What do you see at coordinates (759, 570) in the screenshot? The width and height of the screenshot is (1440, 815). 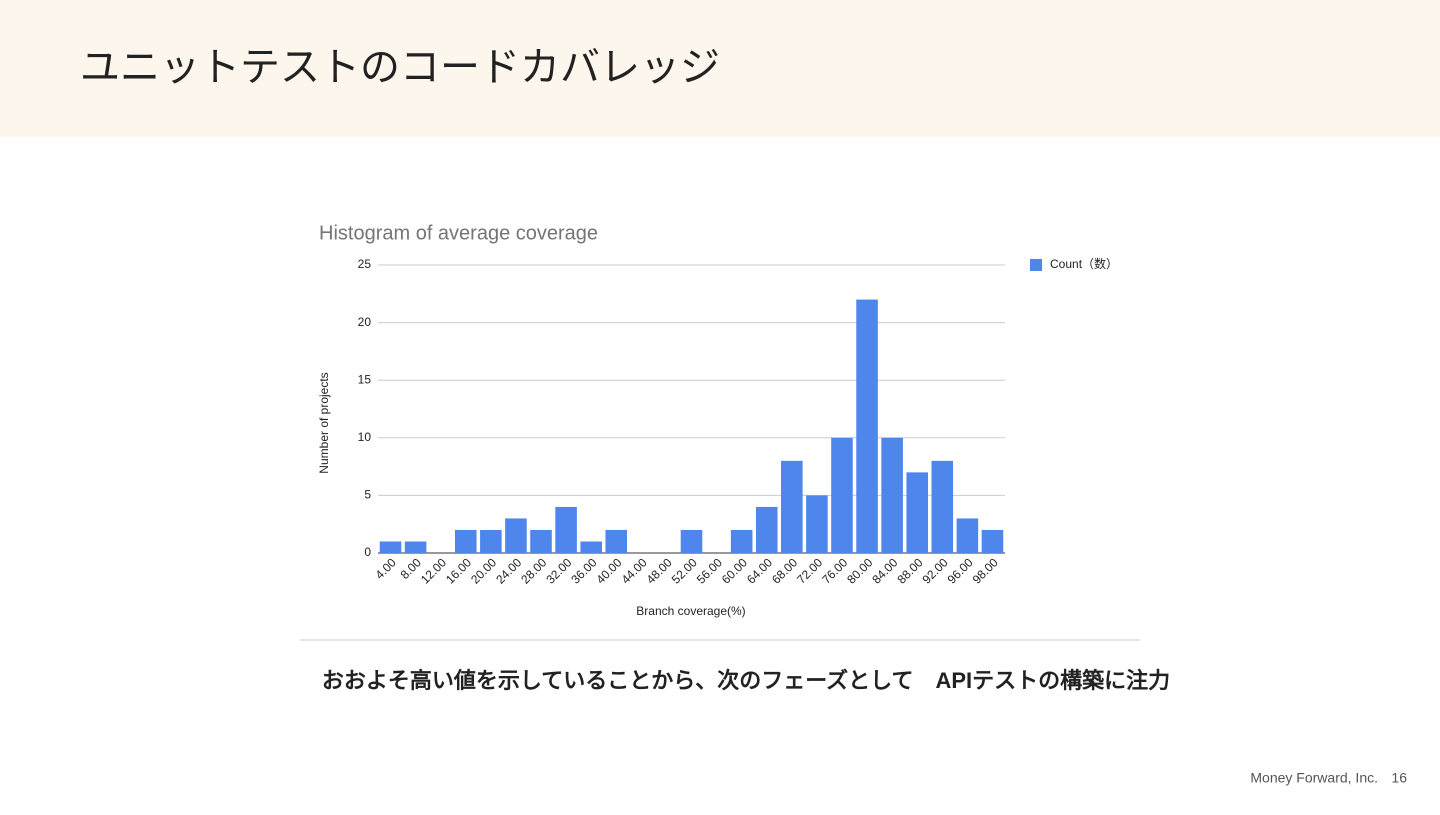 I see `x-tick-label: 64.00` at bounding box center [759, 570].